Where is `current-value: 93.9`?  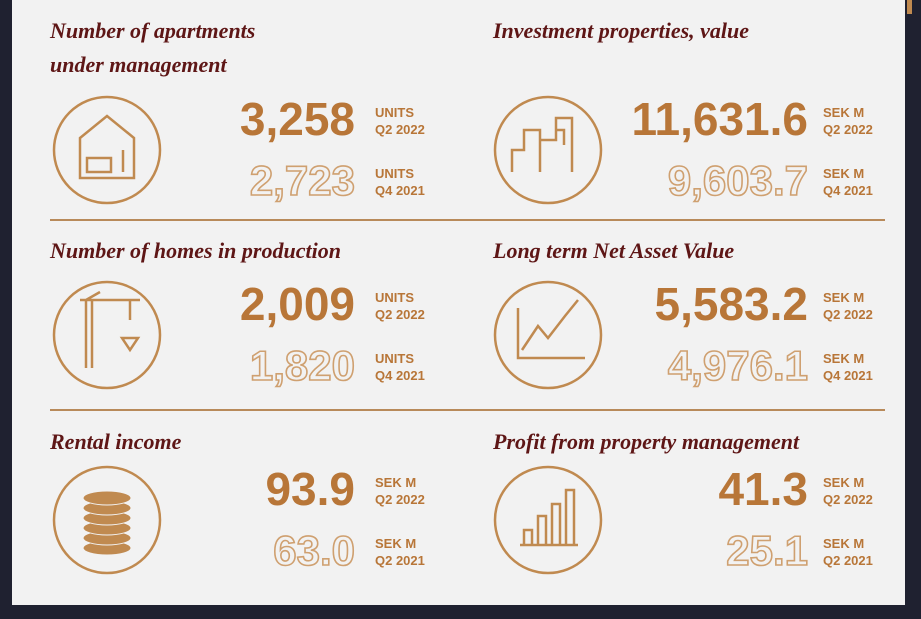 current-value: 93.9 is located at coordinates (310, 489).